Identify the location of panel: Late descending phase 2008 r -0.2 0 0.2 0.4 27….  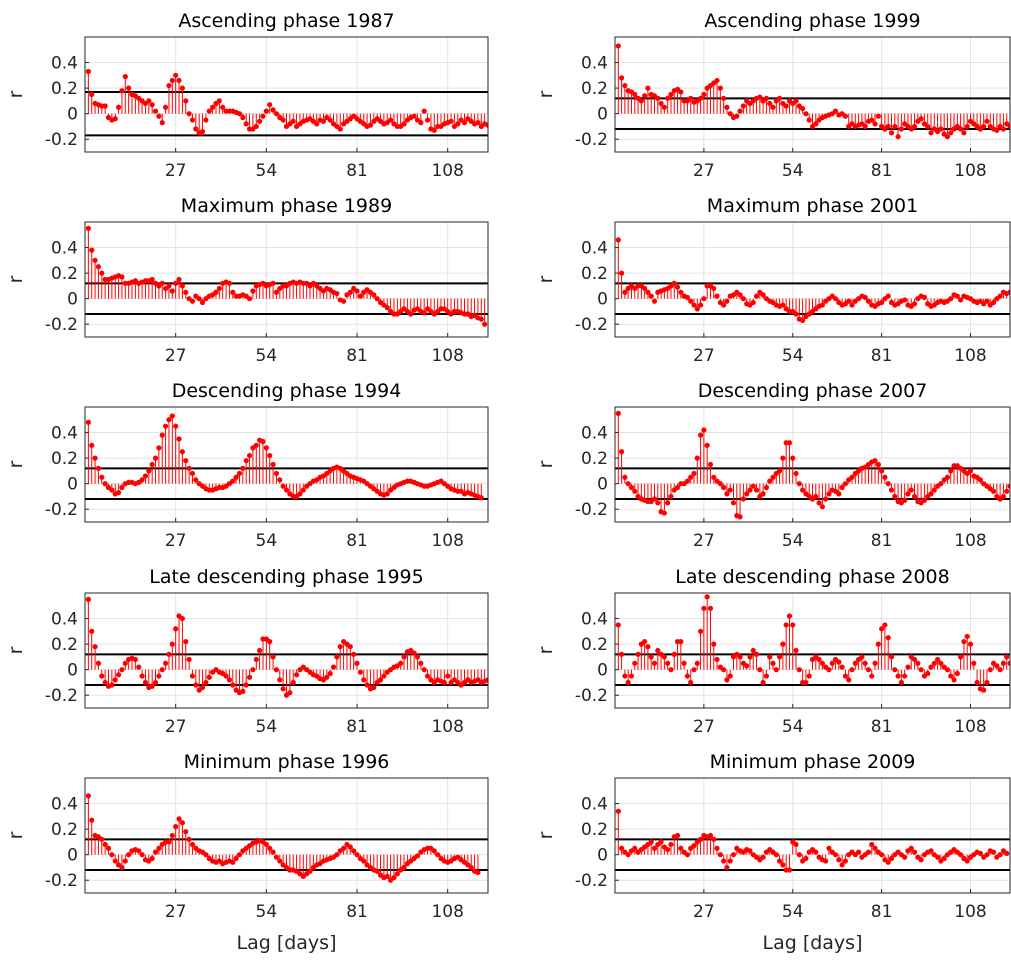
(773, 651).